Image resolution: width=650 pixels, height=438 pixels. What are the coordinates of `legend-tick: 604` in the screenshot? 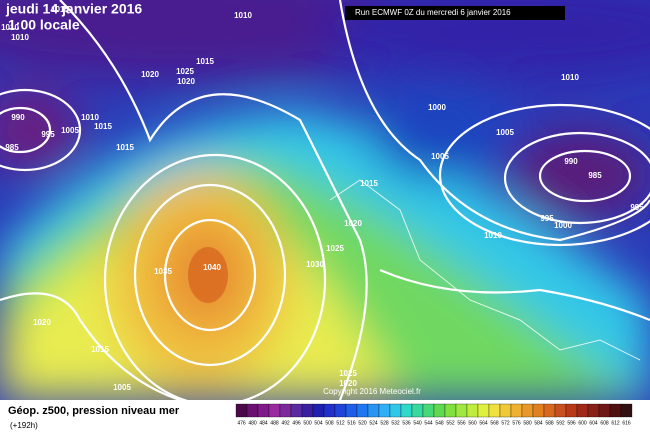 It's located at (593, 423).